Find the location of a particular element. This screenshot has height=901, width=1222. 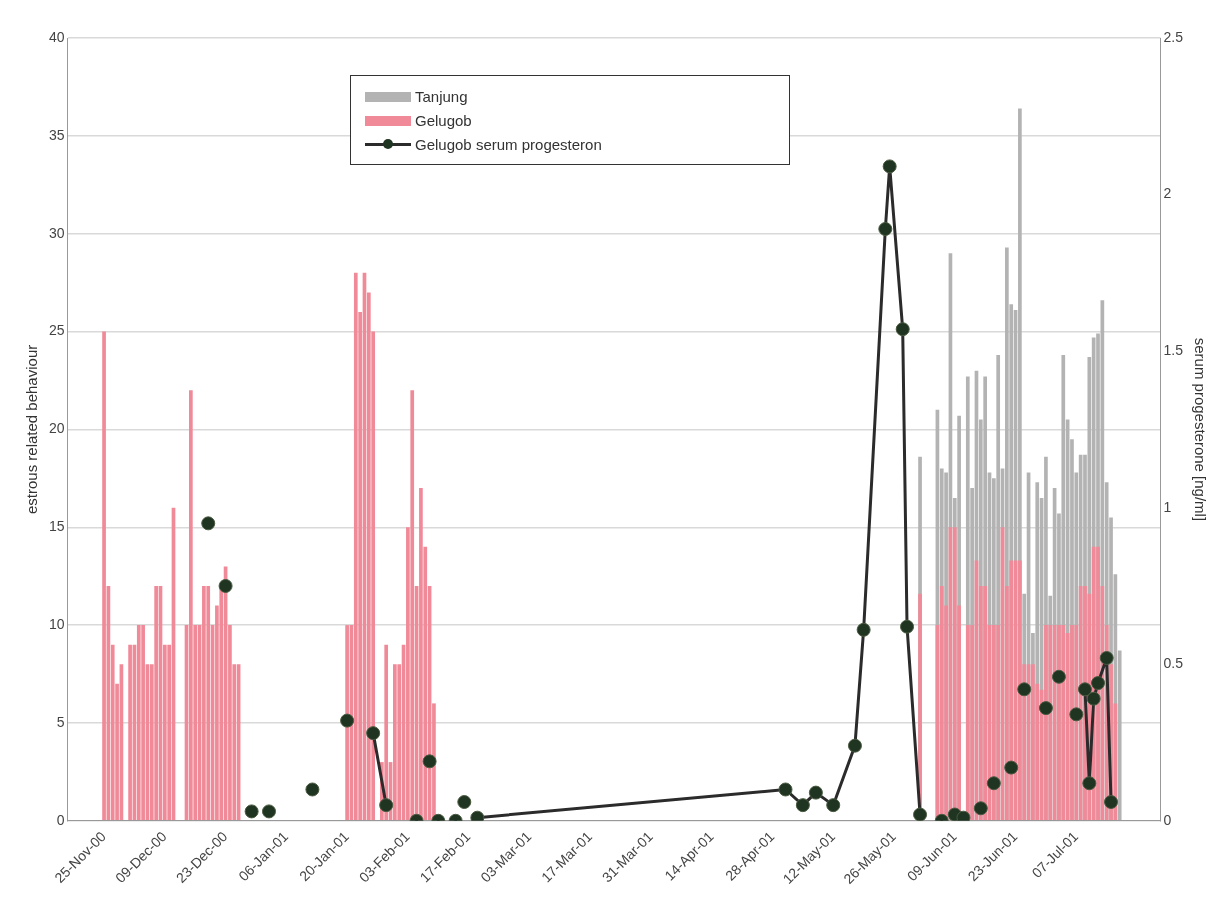

legend-label: Gelugob serum progesteron is located at coordinates (508, 144).